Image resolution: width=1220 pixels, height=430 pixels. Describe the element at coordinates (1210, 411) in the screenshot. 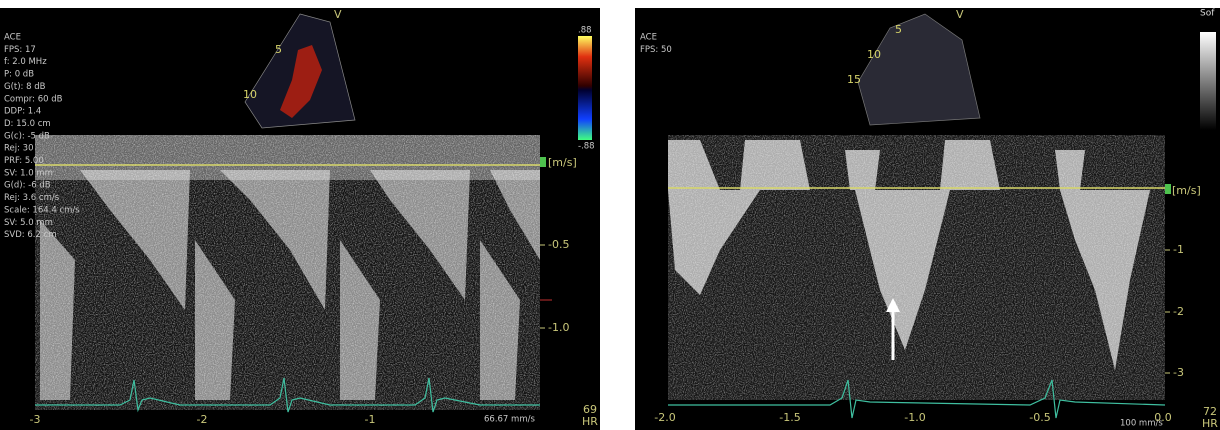

I see `heart-rate: 72` at that location.